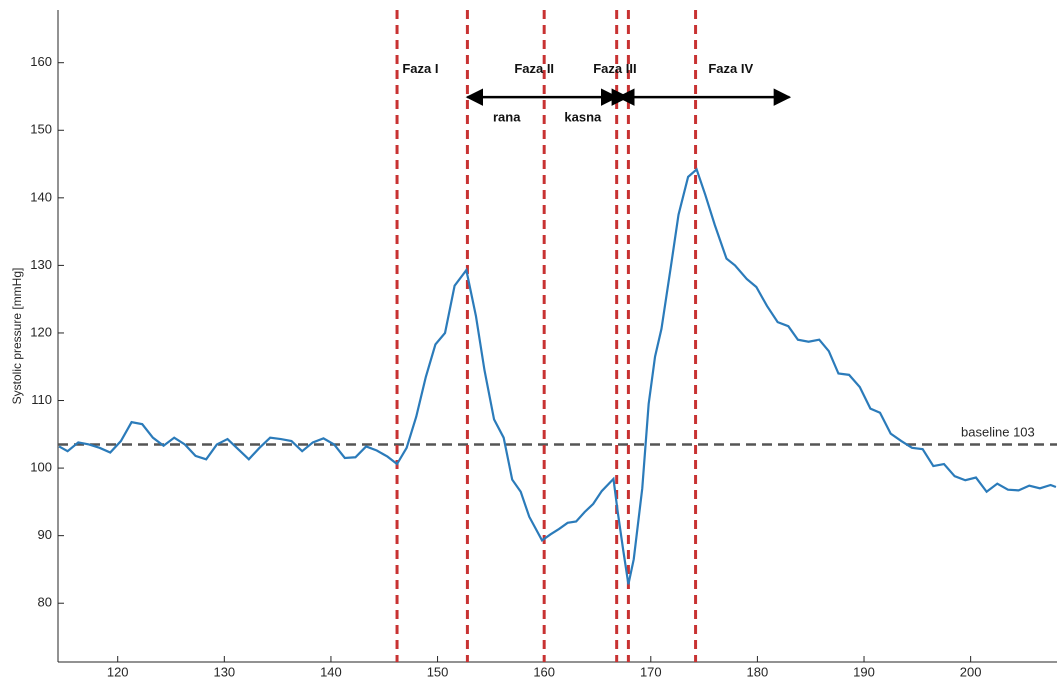  Describe the element at coordinates (41, 399) in the screenshot. I see `y-tick-label: 110` at that location.